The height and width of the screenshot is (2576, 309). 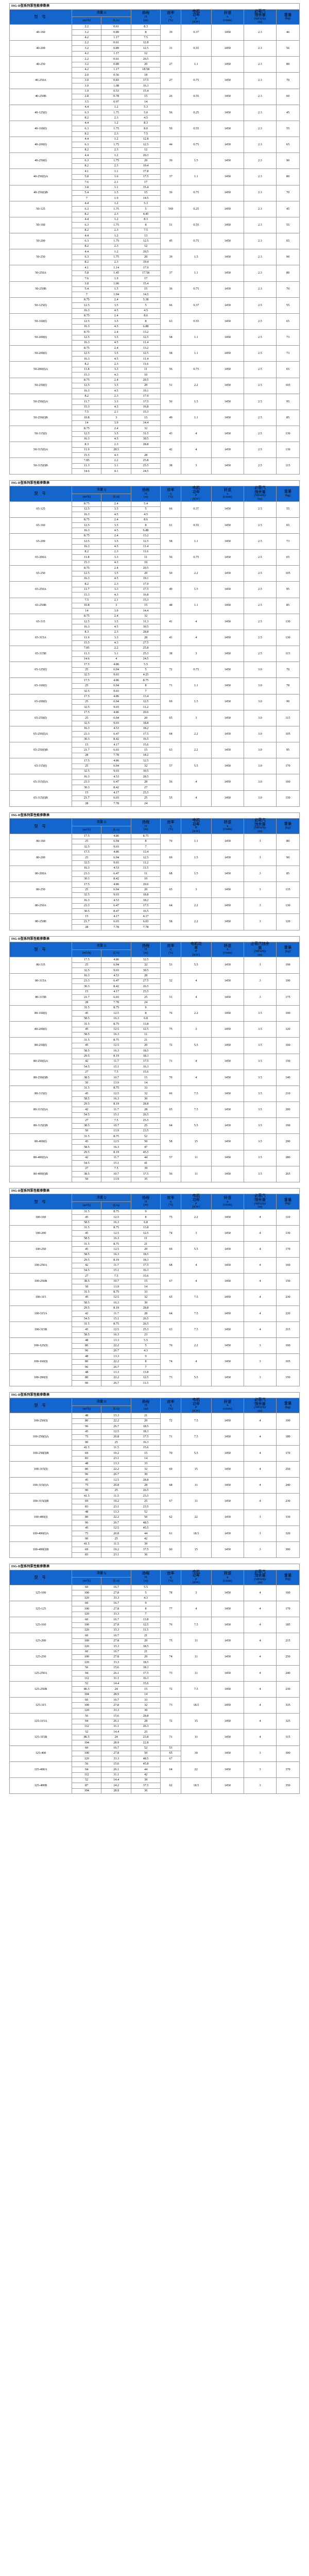 I want to click on cell-flow-ls: 6.03, so click(x=116, y=750).